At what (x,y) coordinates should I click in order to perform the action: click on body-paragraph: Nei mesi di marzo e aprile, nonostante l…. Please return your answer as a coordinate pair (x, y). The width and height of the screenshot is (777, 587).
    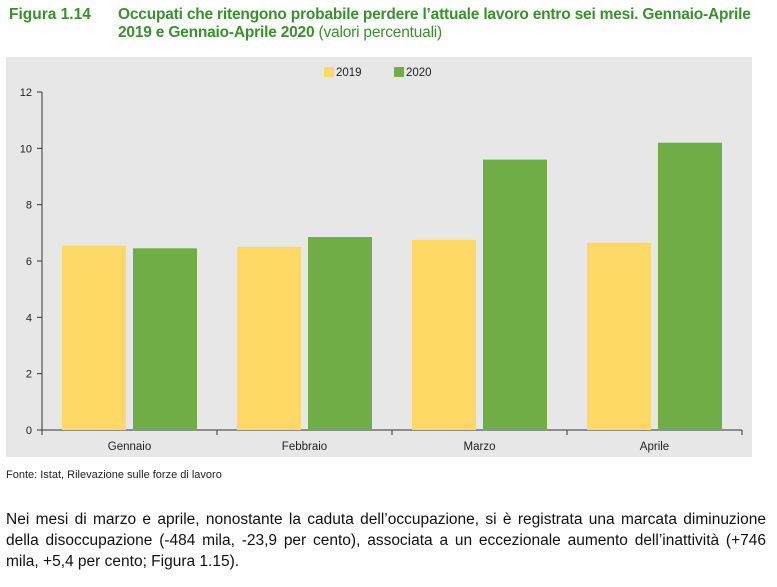
    Looking at the image, I should click on (386, 540).